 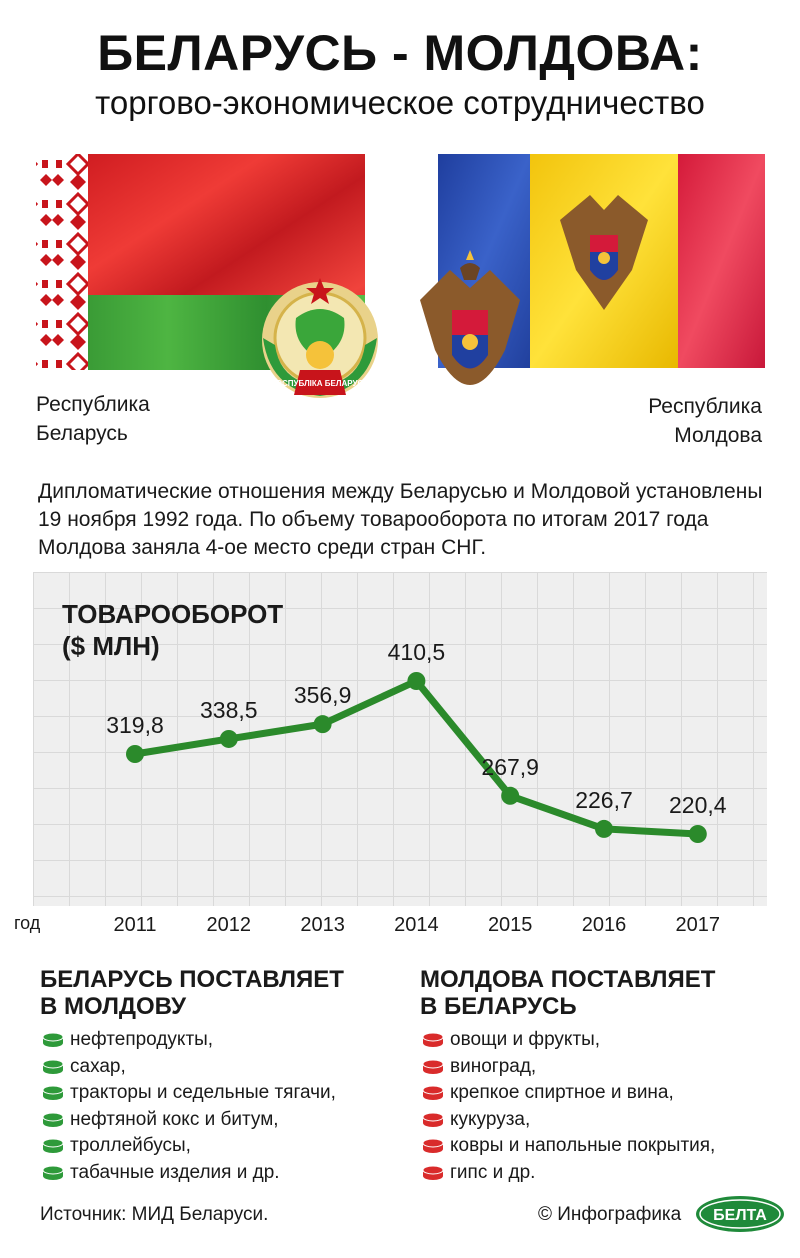 What do you see at coordinates (154, 1214) in the screenshot?
I see `source-note: Источник: МИД Беларуси.` at bounding box center [154, 1214].